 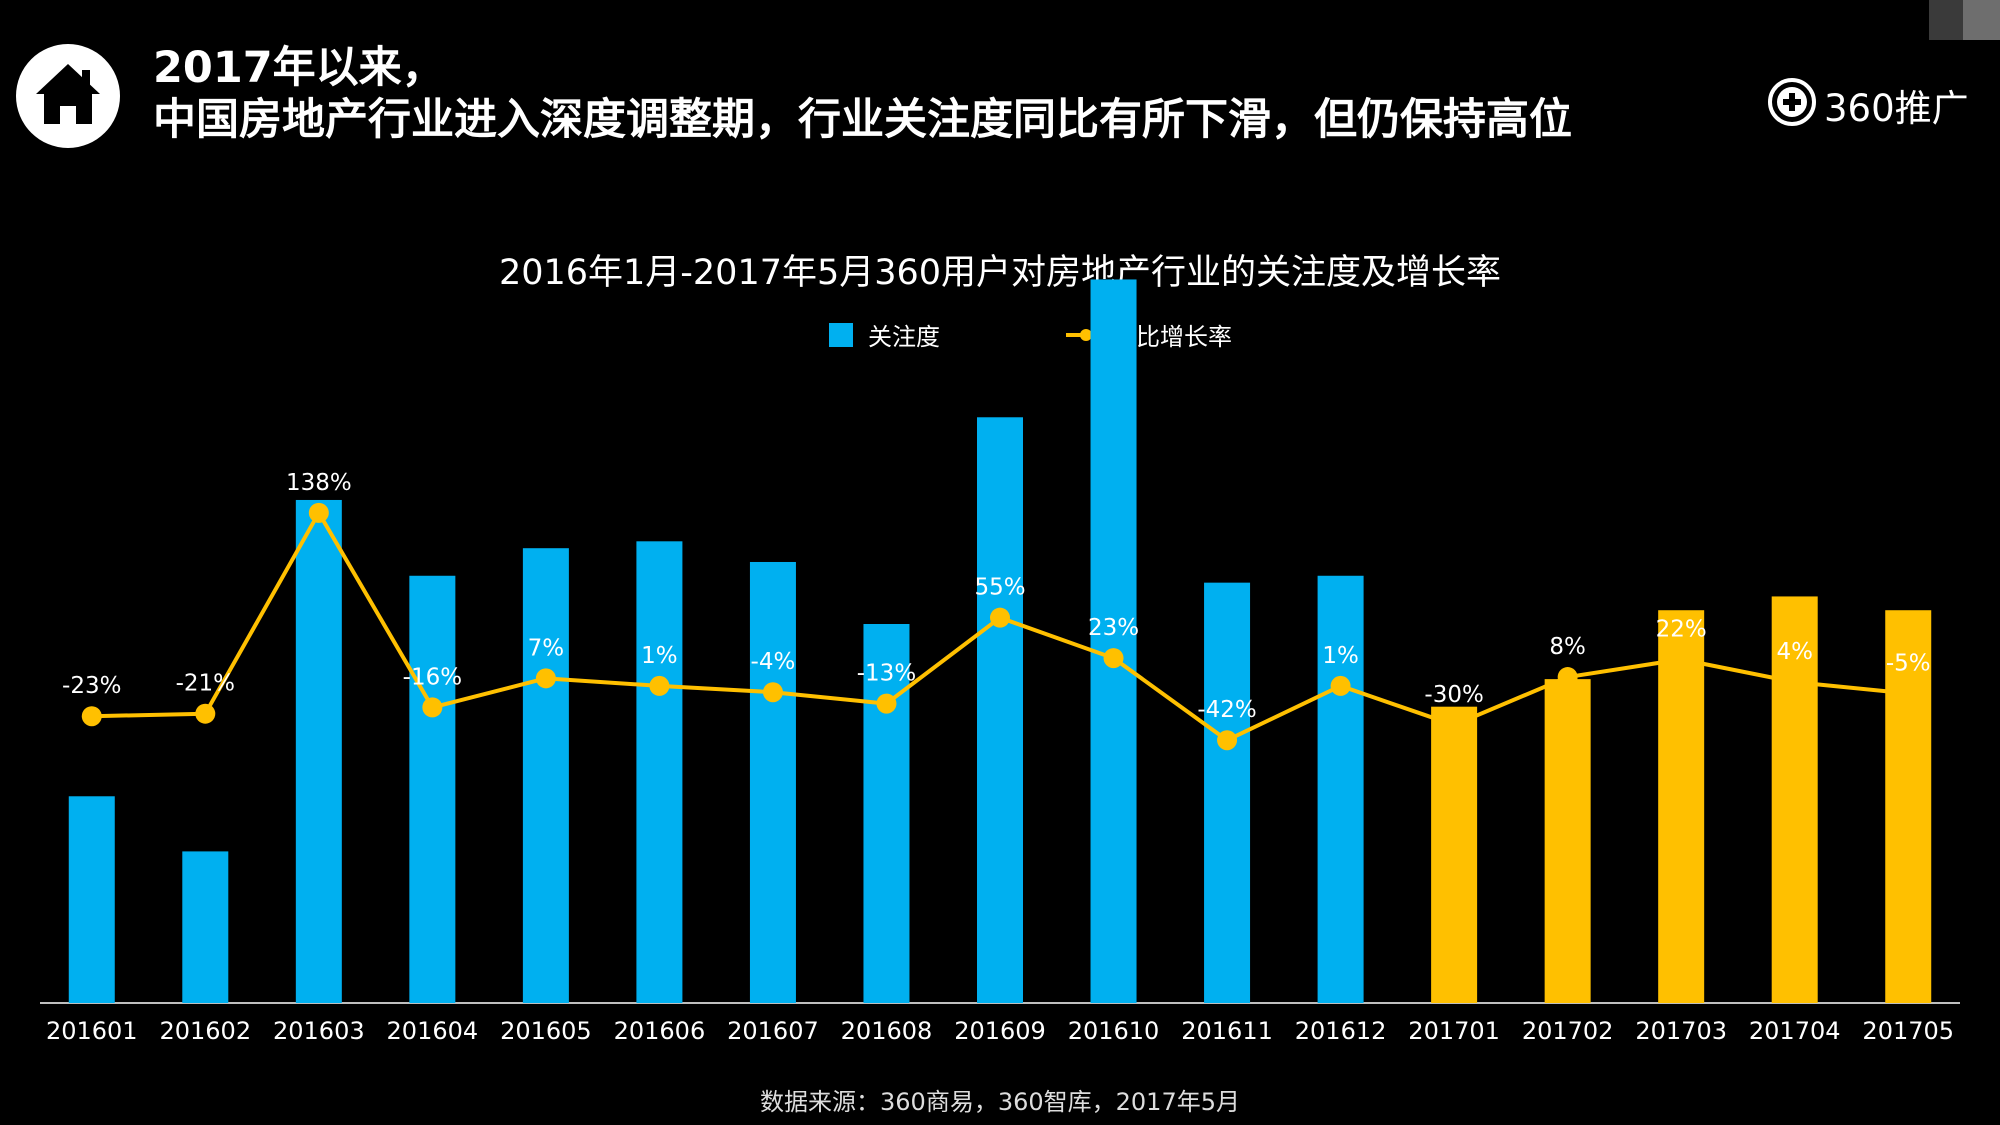 I want to click on x-tick-201702: 201702, so click(x=1568, y=1031).